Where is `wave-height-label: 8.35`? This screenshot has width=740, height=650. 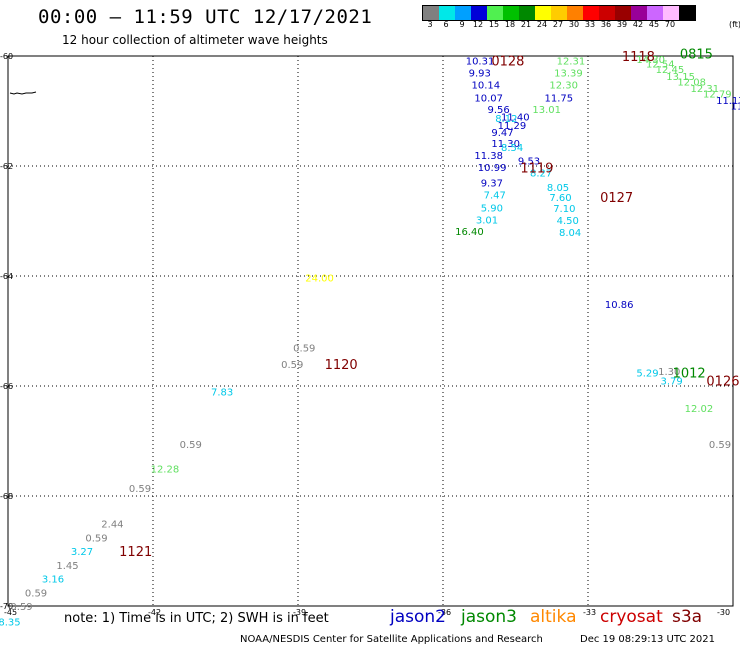 wave-height-label: 8.35 is located at coordinates (10, 622).